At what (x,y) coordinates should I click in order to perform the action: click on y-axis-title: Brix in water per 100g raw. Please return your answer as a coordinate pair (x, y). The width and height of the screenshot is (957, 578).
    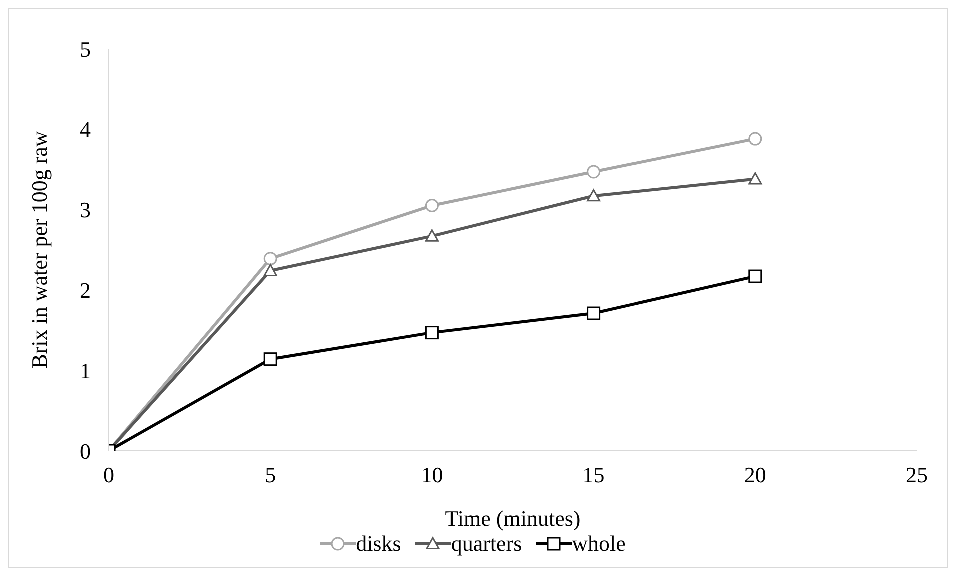
    Looking at the image, I should click on (39, 250).